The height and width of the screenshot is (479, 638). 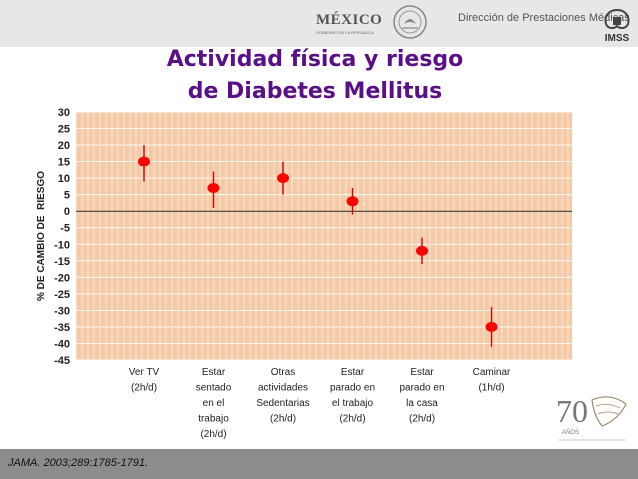 I want to click on slide-title-line-2: de Diabetes Mellitus, so click(x=315, y=91).